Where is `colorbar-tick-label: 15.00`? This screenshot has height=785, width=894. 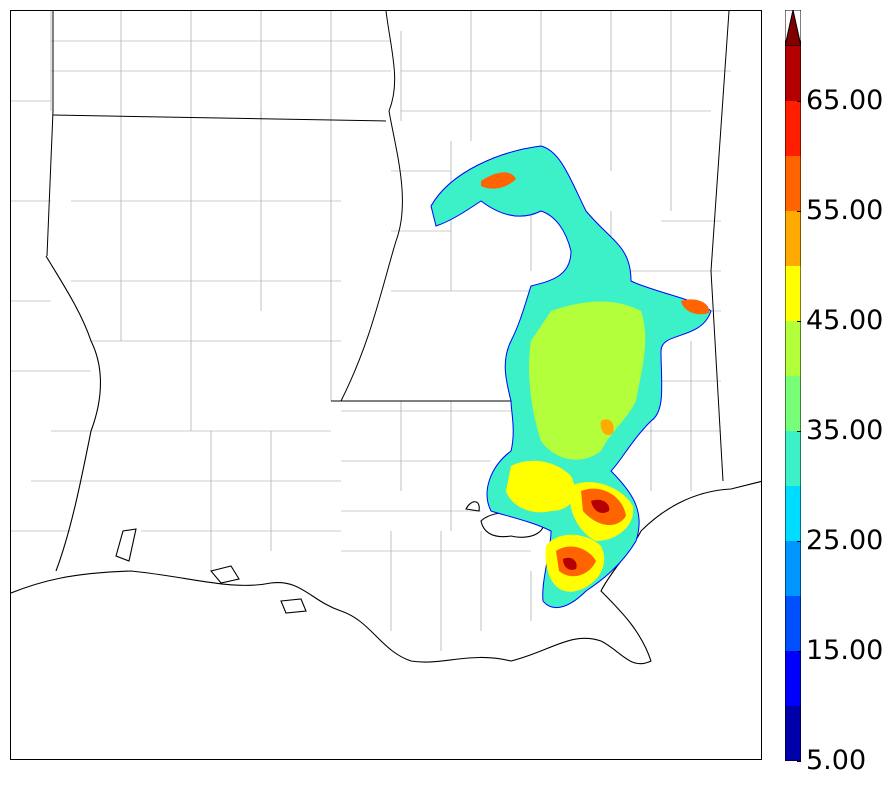
colorbar-tick-label: 15.00 is located at coordinates (845, 650).